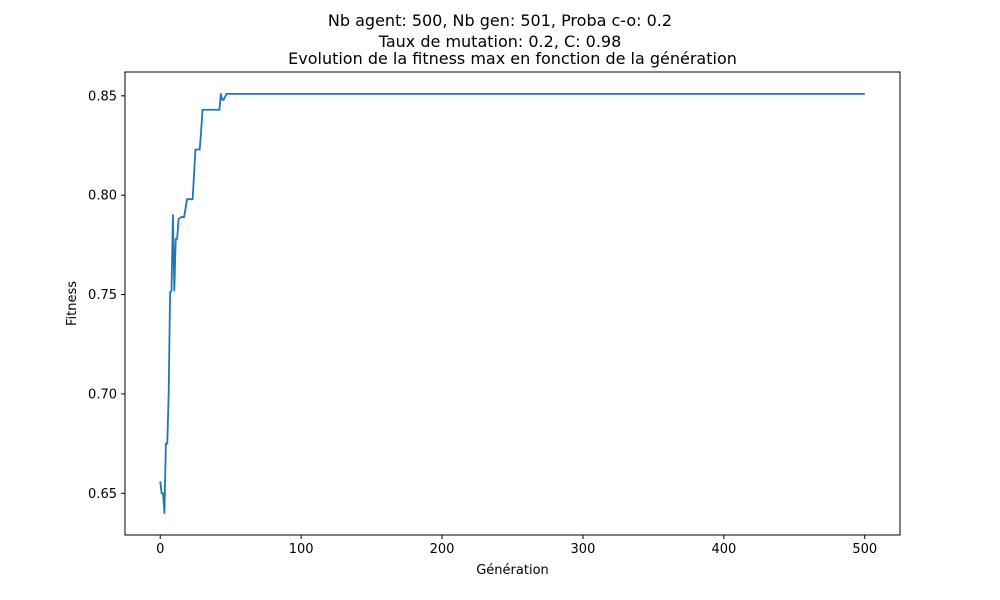 The height and width of the screenshot is (600, 1000). What do you see at coordinates (583, 549) in the screenshot?
I see `x-tick-label: 300` at bounding box center [583, 549].